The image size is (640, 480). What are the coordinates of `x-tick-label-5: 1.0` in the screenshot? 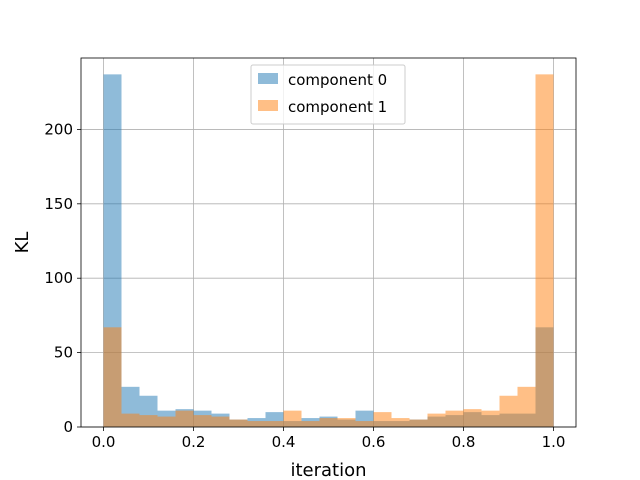 It's located at (554, 442).